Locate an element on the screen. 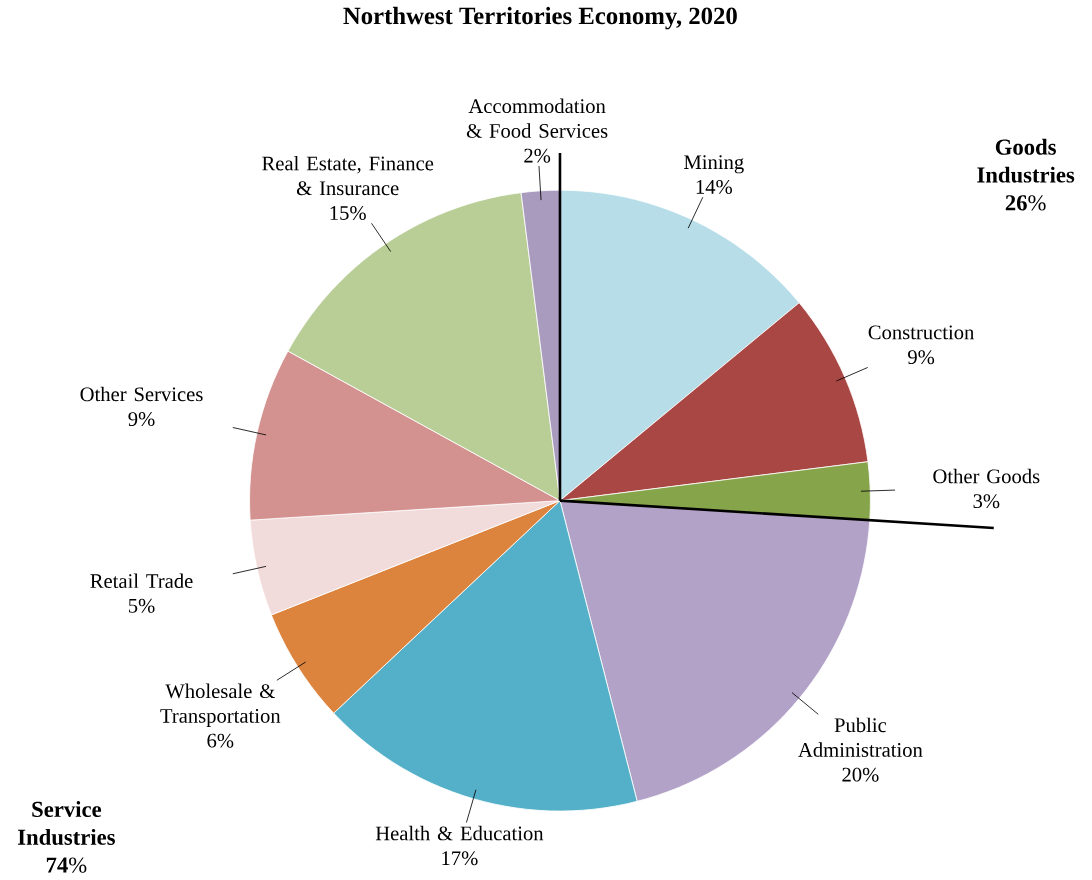 This screenshot has height=880, width=1092. data-label: 3% is located at coordinates (986, 501).